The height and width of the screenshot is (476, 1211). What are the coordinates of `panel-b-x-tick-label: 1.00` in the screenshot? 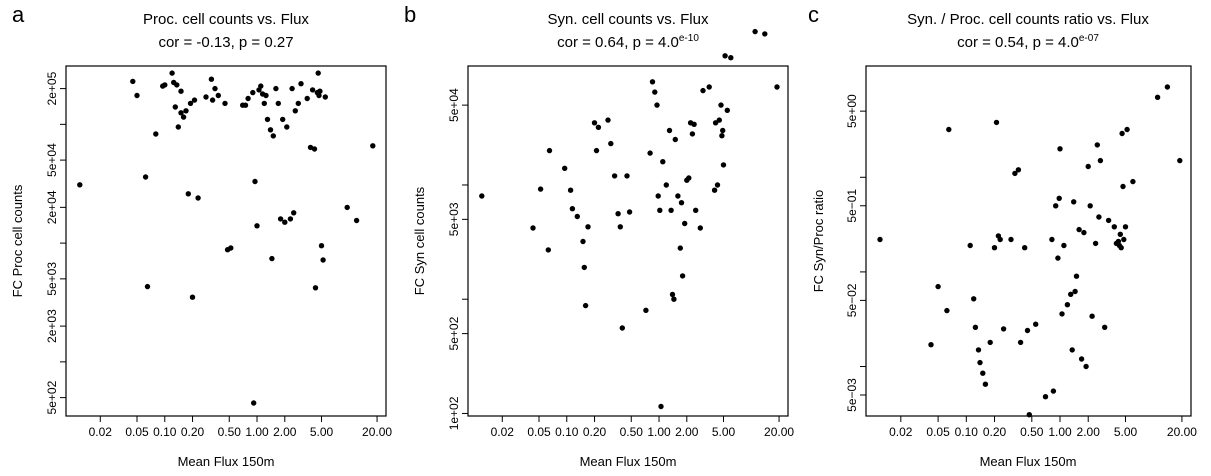 It's located at (659, 432).